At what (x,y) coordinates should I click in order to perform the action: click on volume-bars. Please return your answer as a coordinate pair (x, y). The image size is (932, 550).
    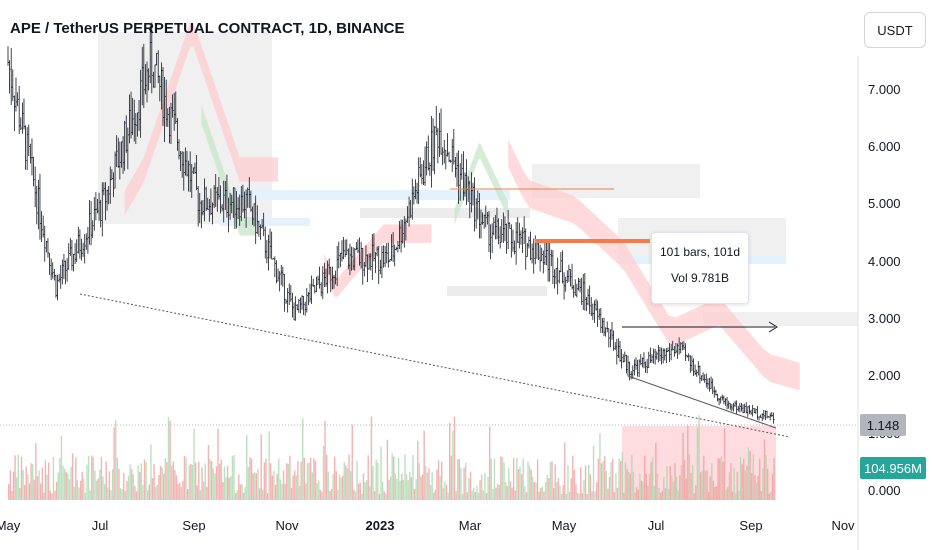
    Looking at the image, I should click on (391, 457).